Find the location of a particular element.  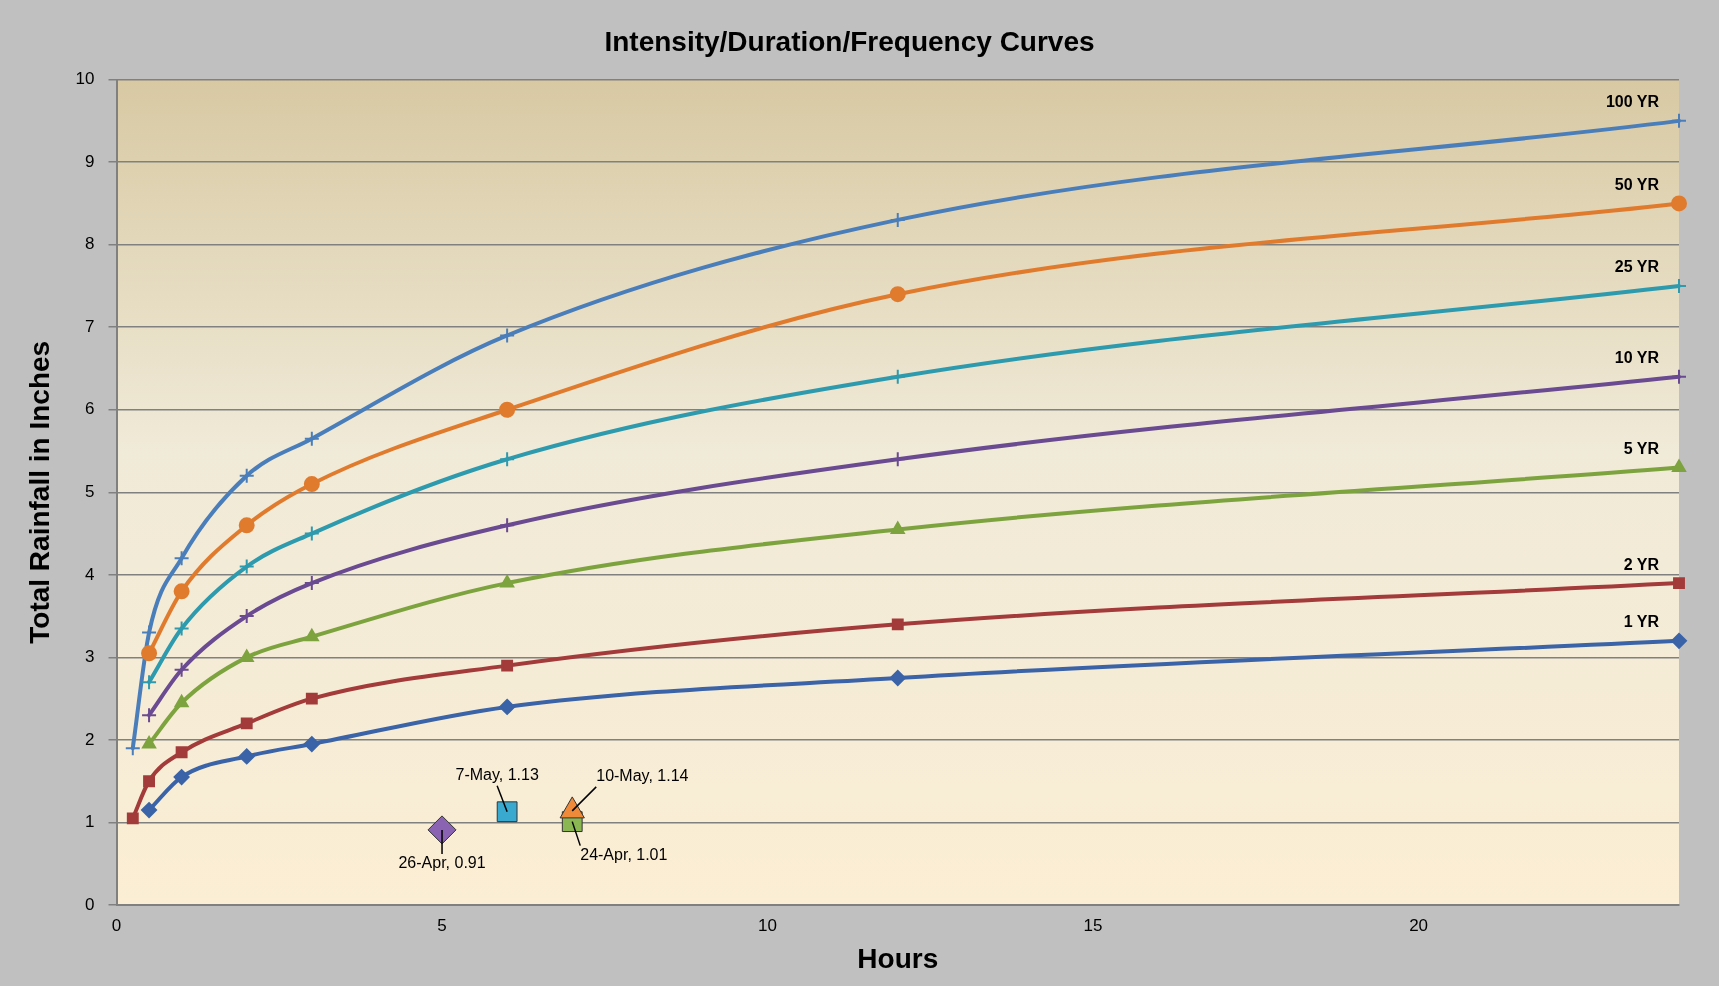

series-label: 100 YR is located at coordinates (1632, 102).